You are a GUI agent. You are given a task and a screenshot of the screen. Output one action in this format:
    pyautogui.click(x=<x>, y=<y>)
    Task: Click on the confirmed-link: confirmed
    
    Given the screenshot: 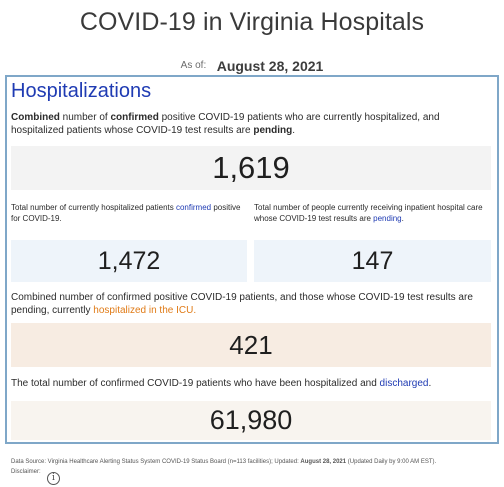 What is the action you would take?
    pyautogui.click(x=193, y=207)
    